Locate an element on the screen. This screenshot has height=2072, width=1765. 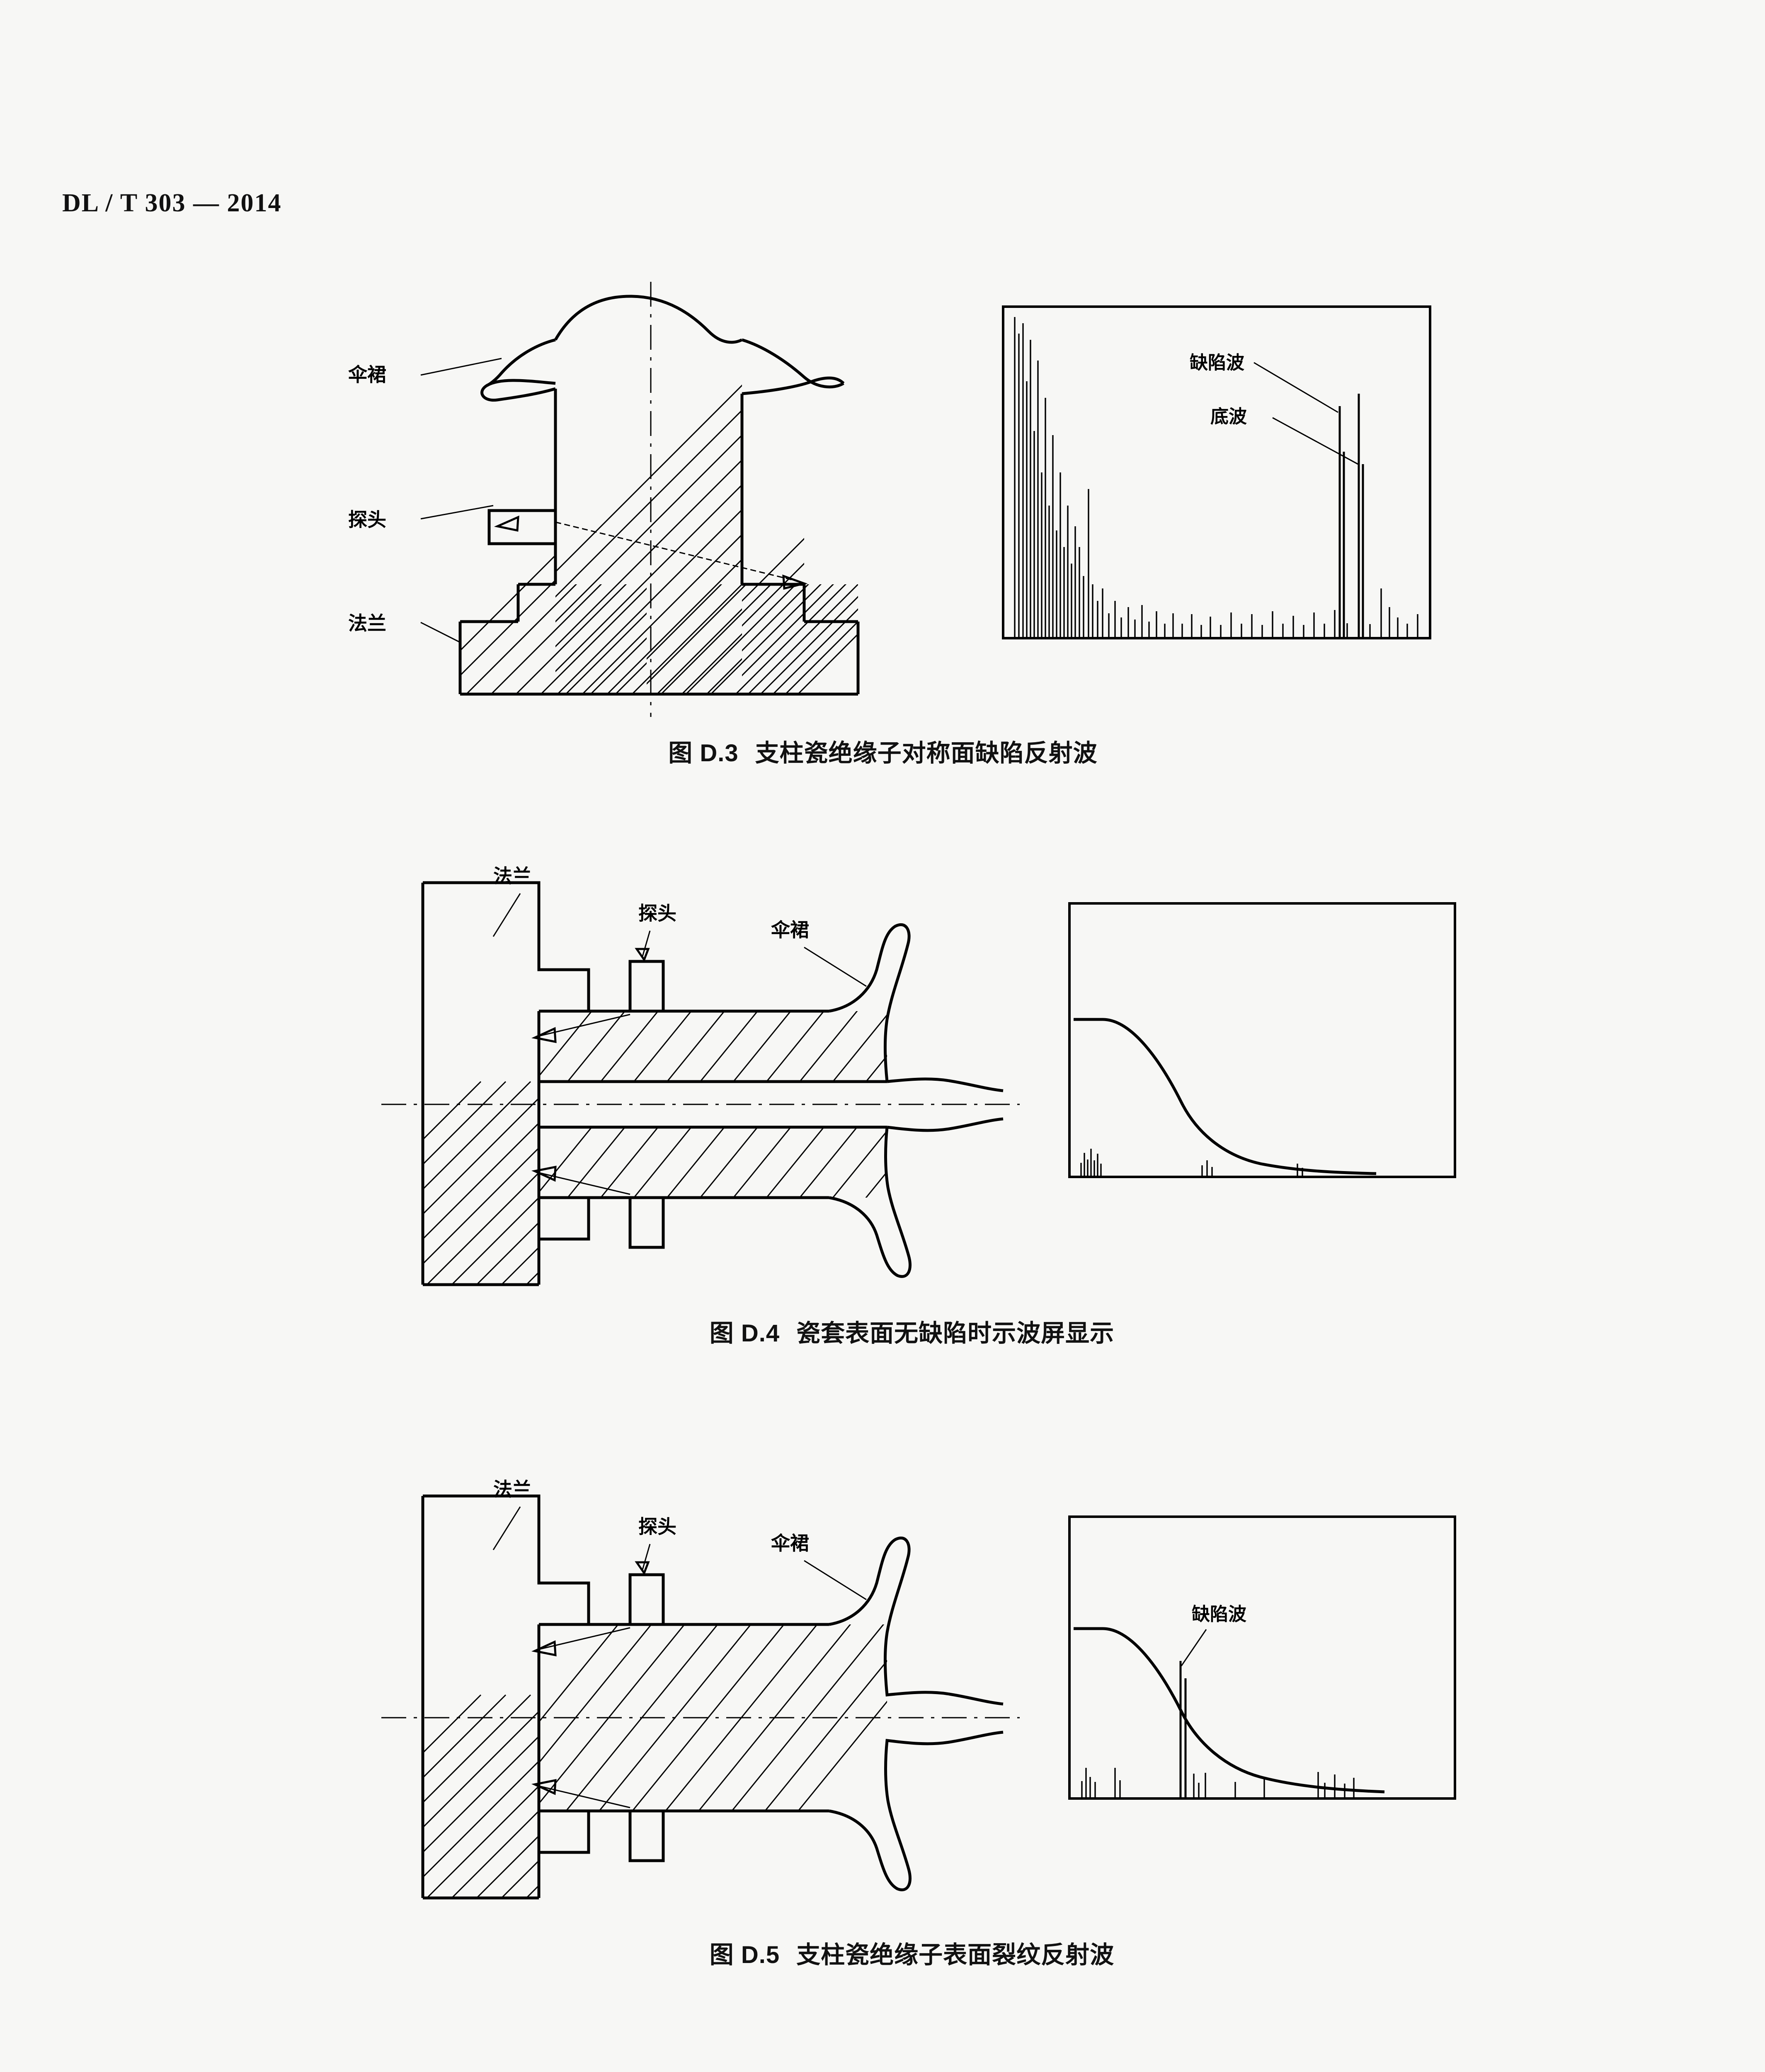
figure-d4-graphic: 法兰 探头 伞裙 is located at coordinates (918, 1075).